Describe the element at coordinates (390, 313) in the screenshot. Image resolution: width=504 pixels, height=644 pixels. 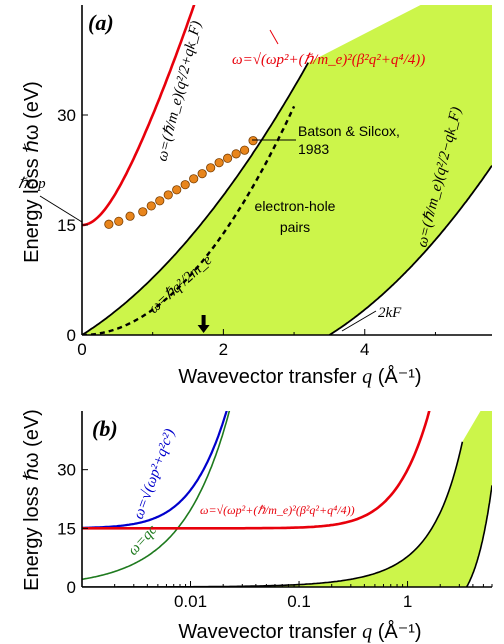
I see `kf-label: 2kF` at that location.